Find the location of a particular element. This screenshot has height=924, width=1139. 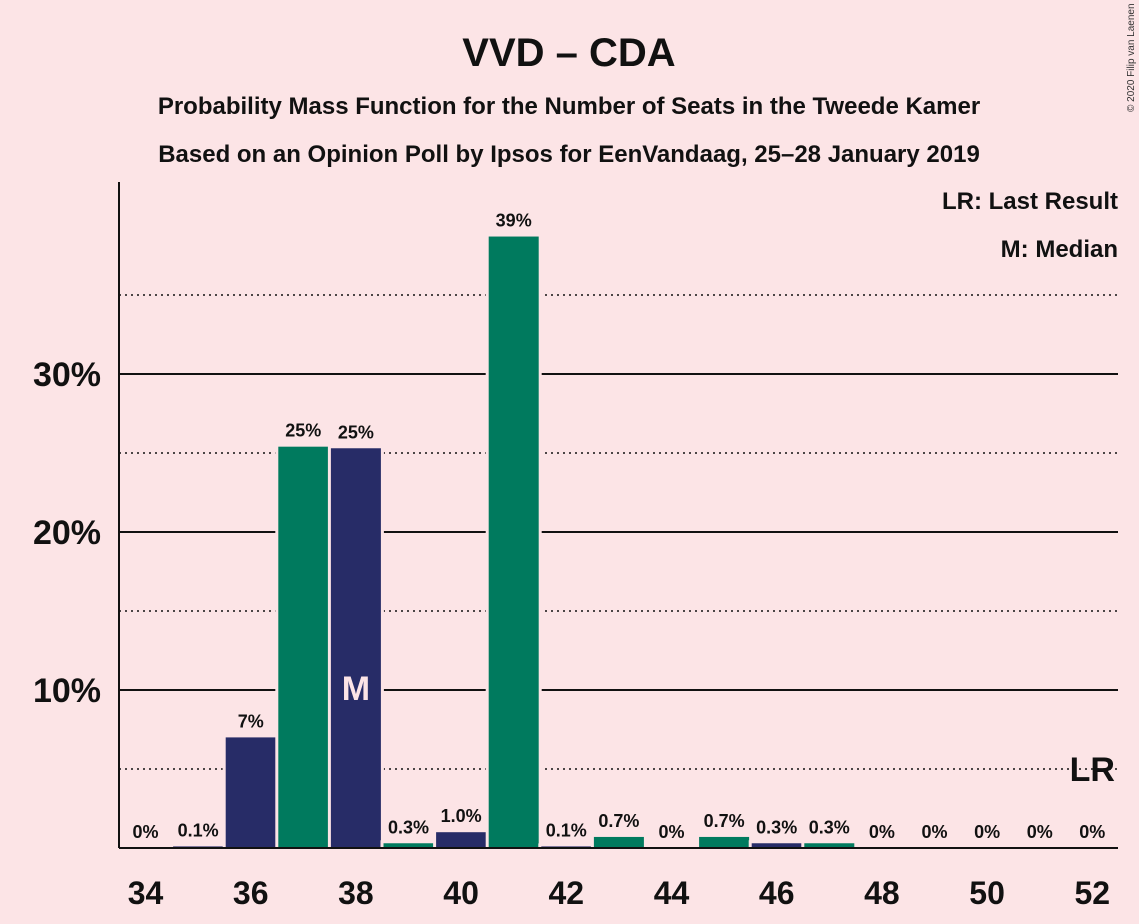

data-label-seat-34: 0% is located at coordinates (145, 832).